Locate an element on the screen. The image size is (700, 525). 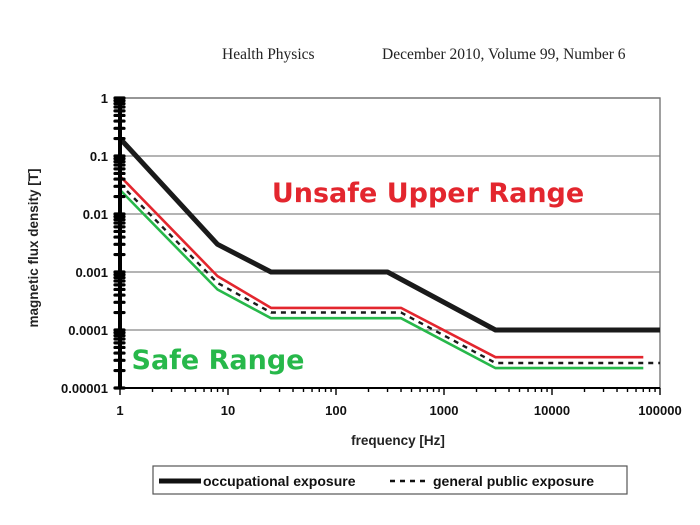
journal-name: Health Physics is located at coordinates (268, 54).